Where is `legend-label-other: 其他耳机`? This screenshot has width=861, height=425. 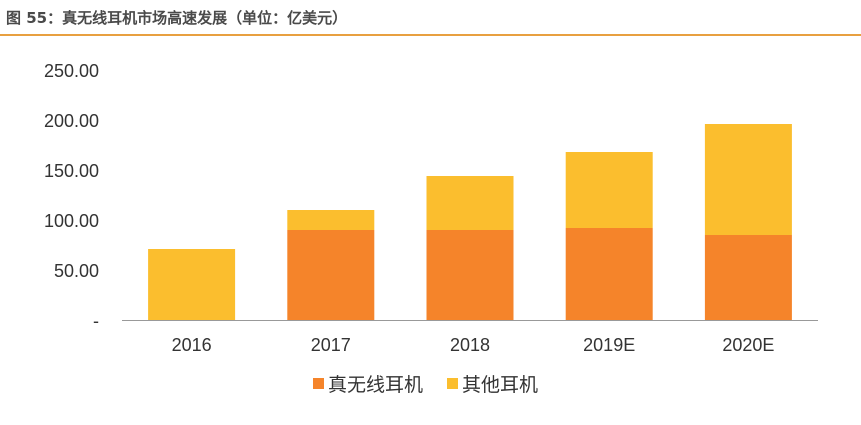
legend-label-other: 其他耳机 is located at coordinates (500, 385).